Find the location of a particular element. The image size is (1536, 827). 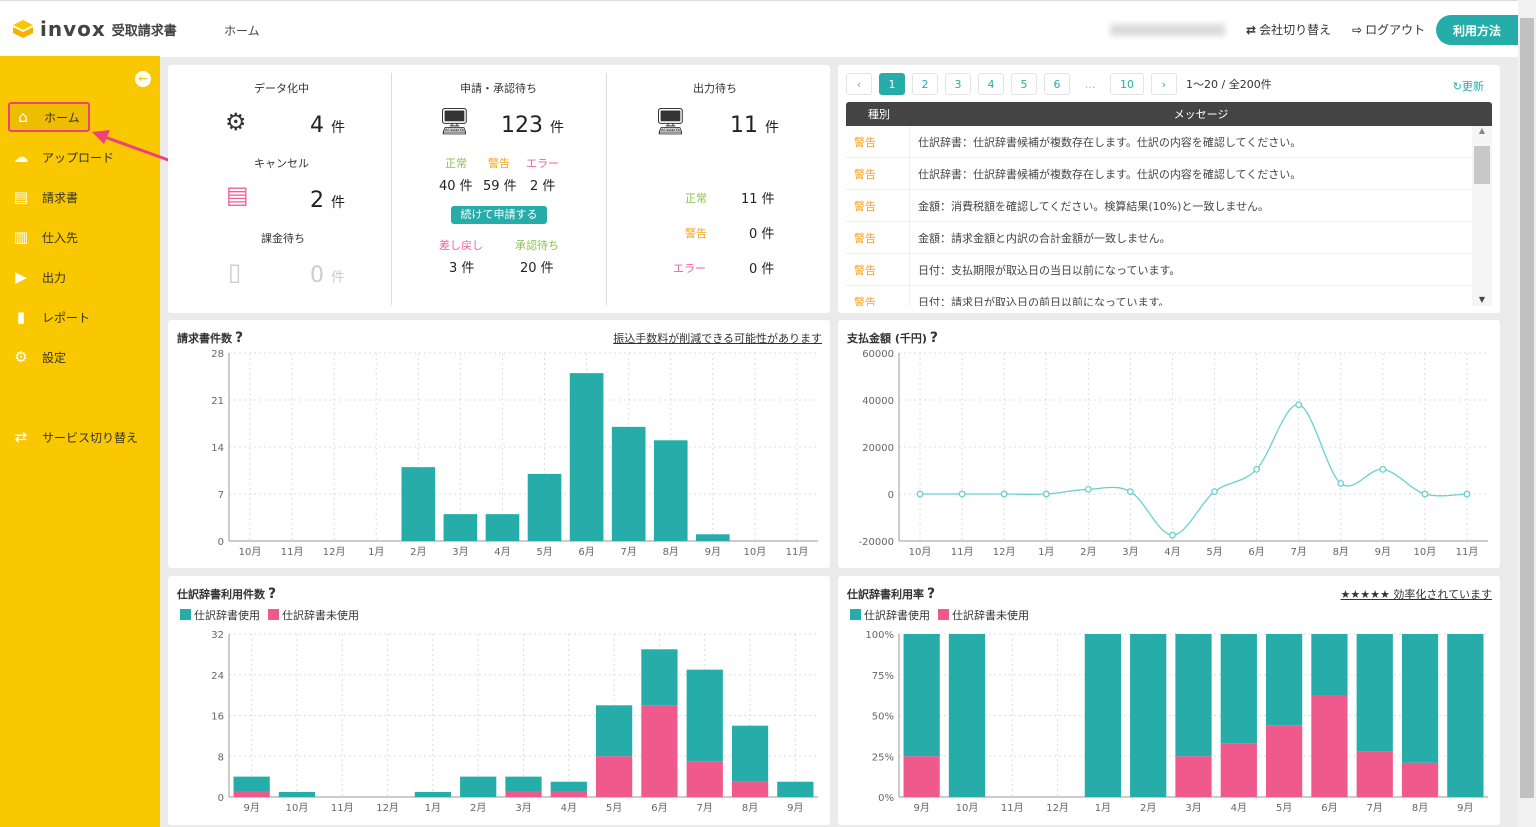

logo: invox 受取請求書 is located at coordinates (94, 29).